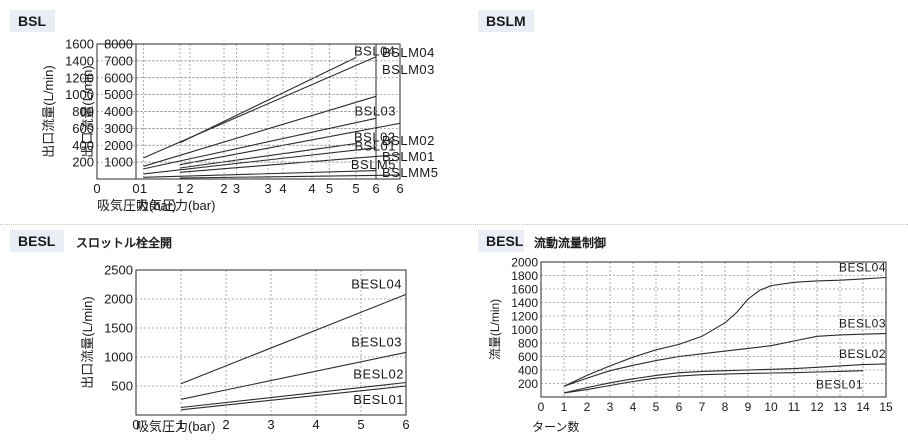  What do you see at coordinates (886, 407) in the screenshot?
I see `x-tick-label: 15` at bounding box center [886, 407].